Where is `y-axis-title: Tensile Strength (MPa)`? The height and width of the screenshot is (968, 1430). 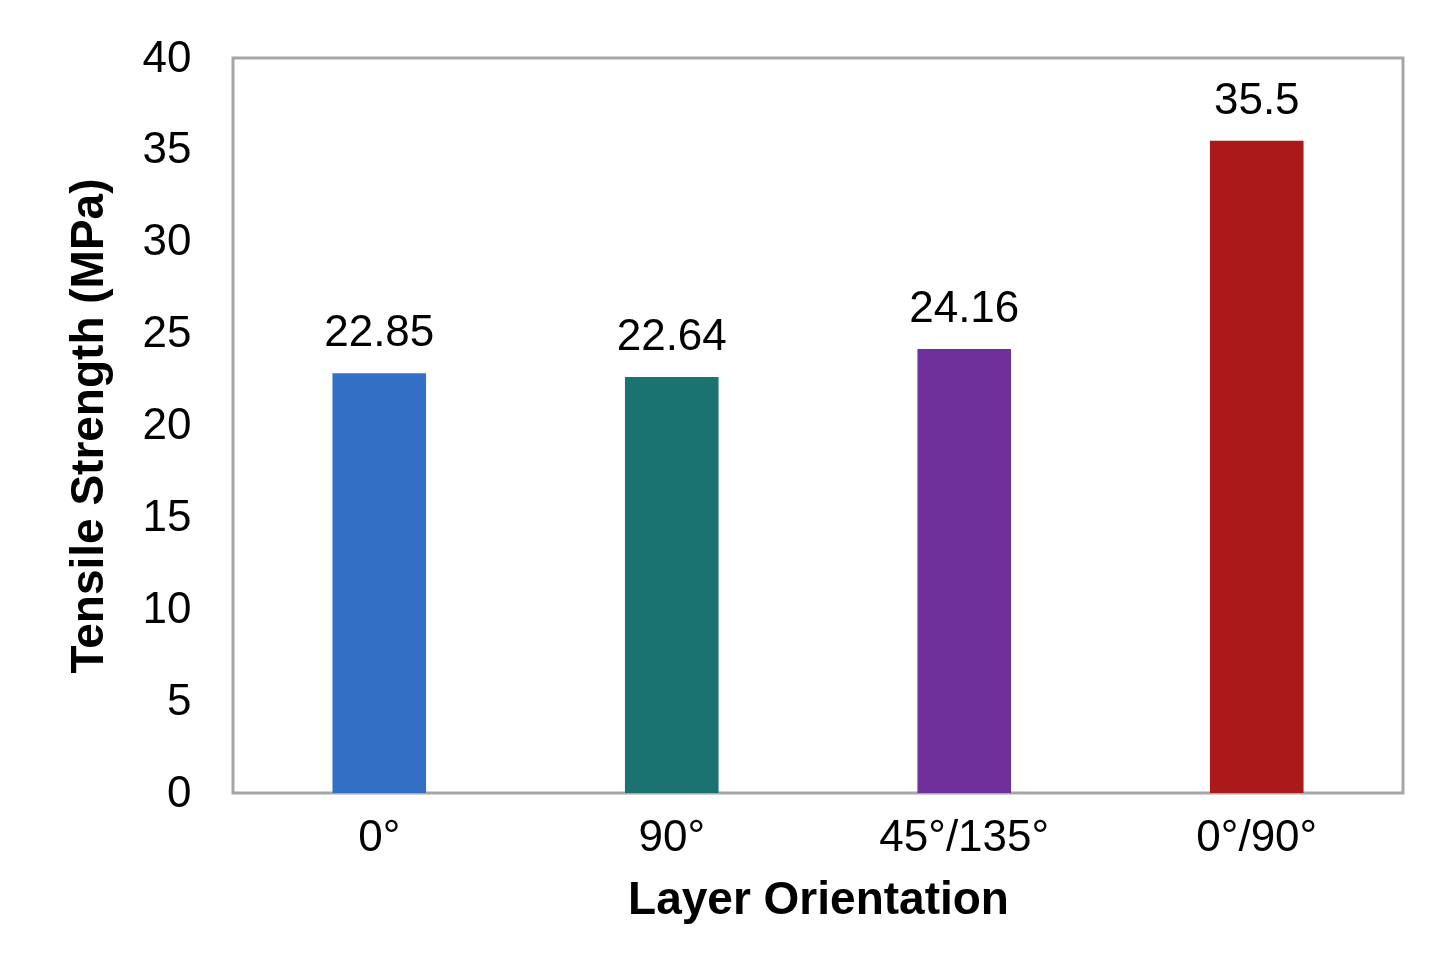 y-axis-title: Tensile Strength (MPa) is located at coordinates (86, 426).